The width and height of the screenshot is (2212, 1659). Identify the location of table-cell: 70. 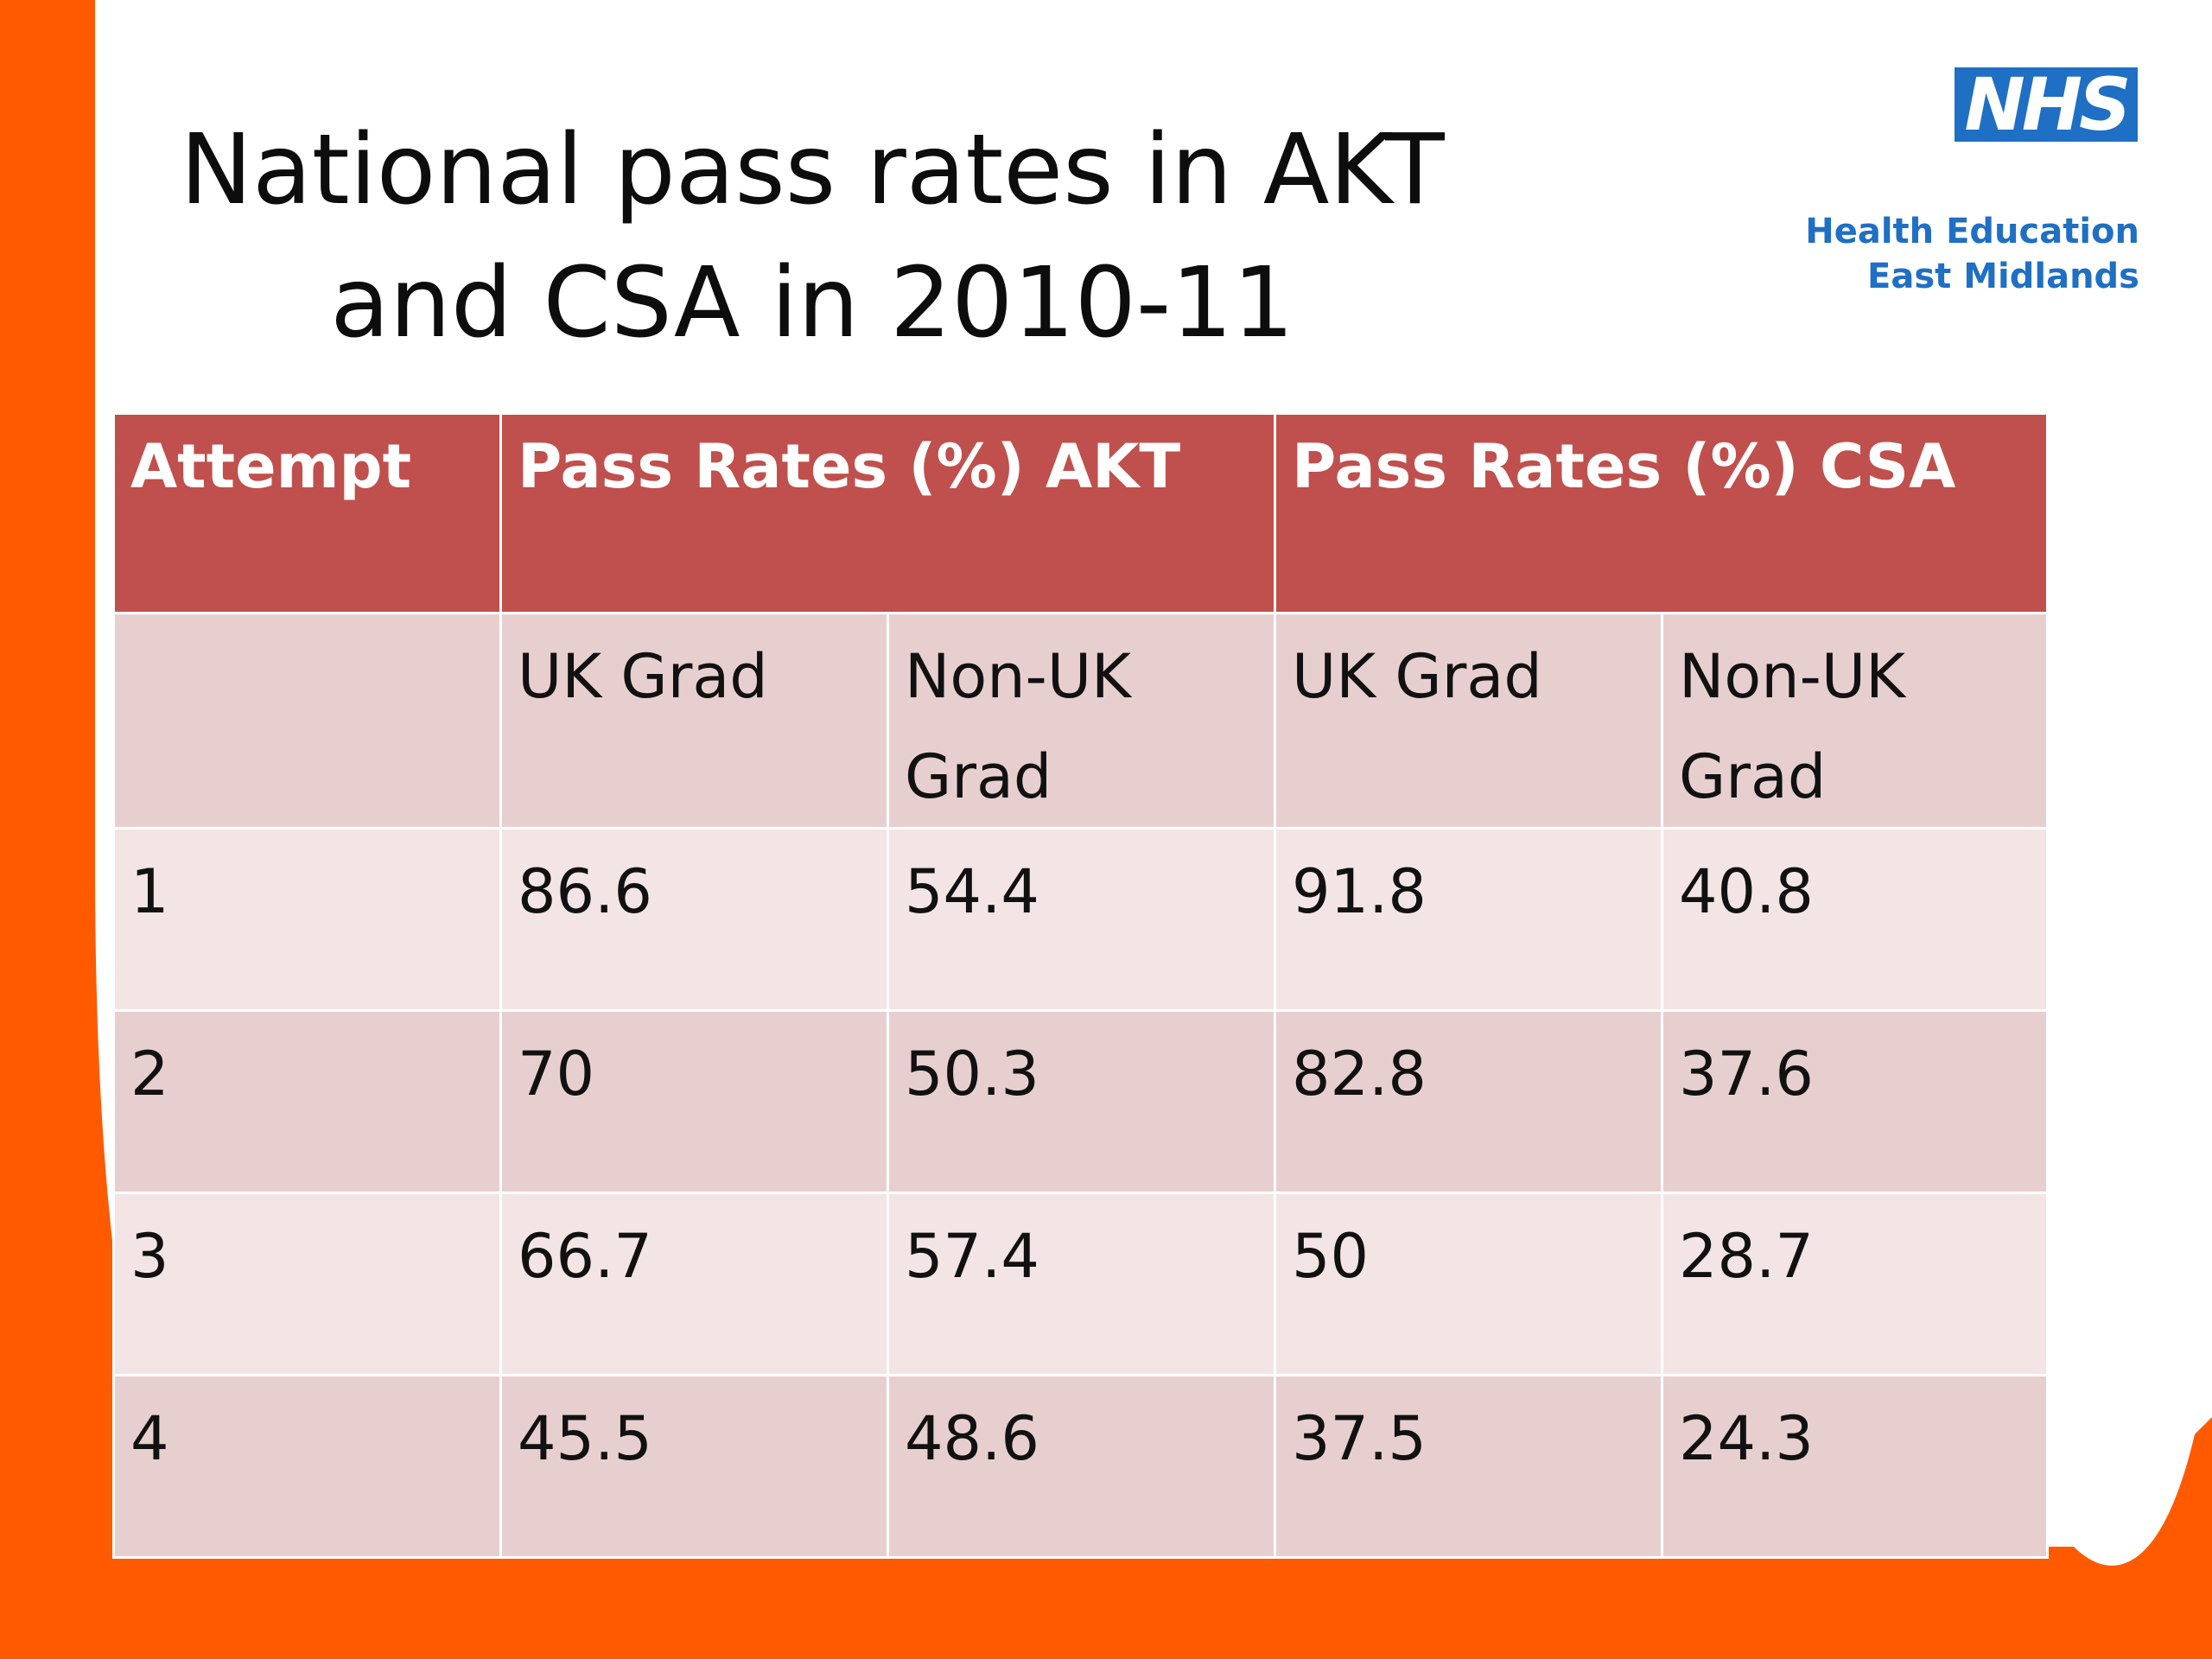
(694, 1101).